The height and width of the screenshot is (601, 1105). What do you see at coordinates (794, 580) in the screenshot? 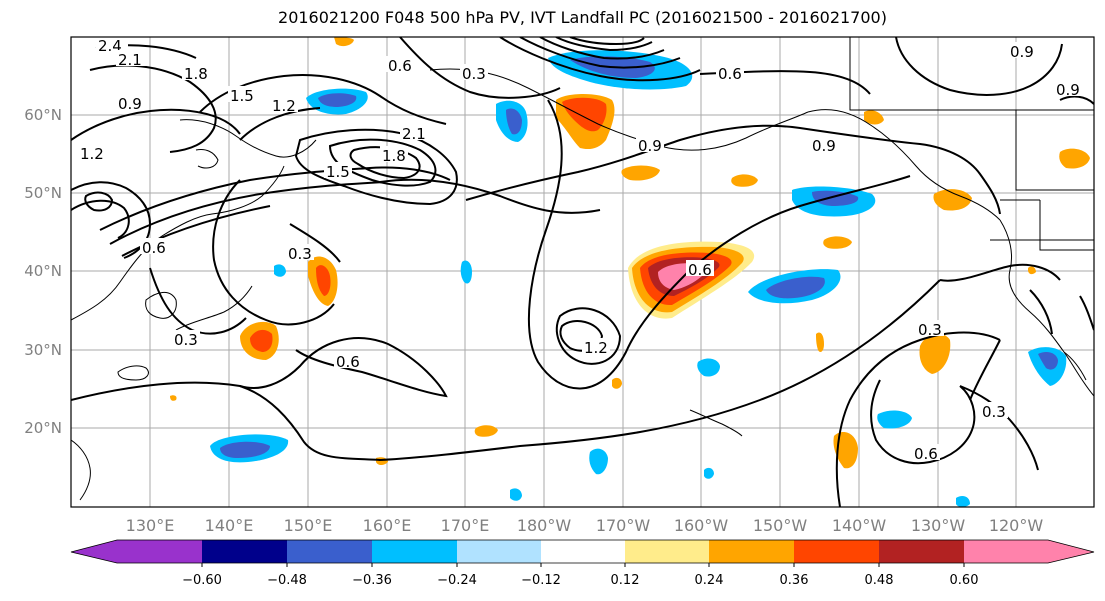
I see `colorbar-tick-label: 0.36` at bounding box center [794, 580].